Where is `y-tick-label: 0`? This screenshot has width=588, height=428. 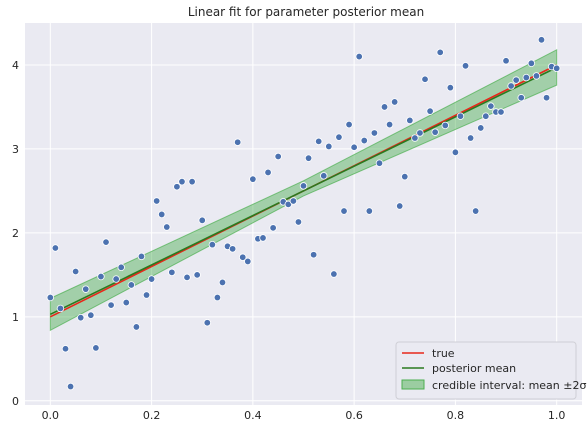
y-tick-label: 0 is located at coordinates (15, 401).